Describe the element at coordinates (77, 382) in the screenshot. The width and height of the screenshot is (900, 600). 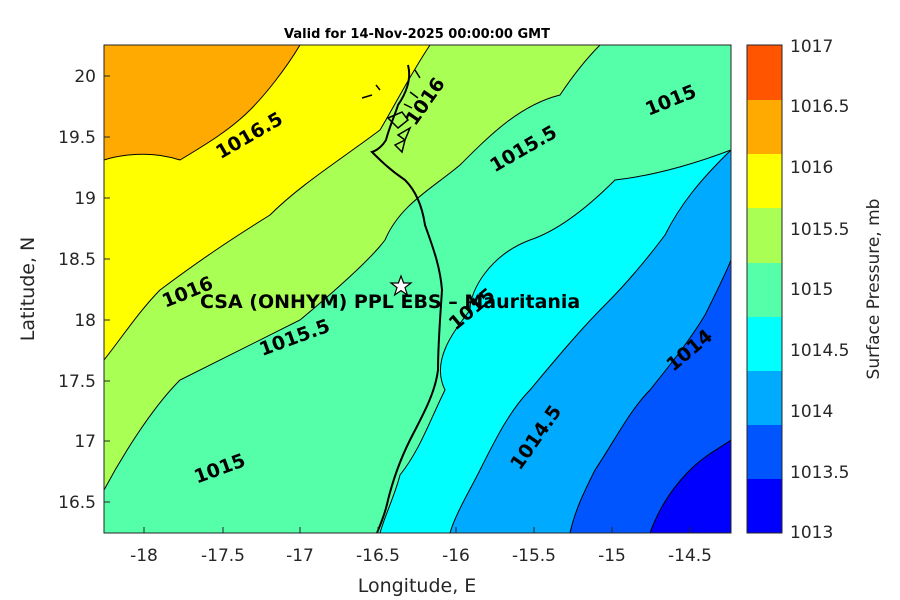
I see `y-tick-label: 17.5` at that location.